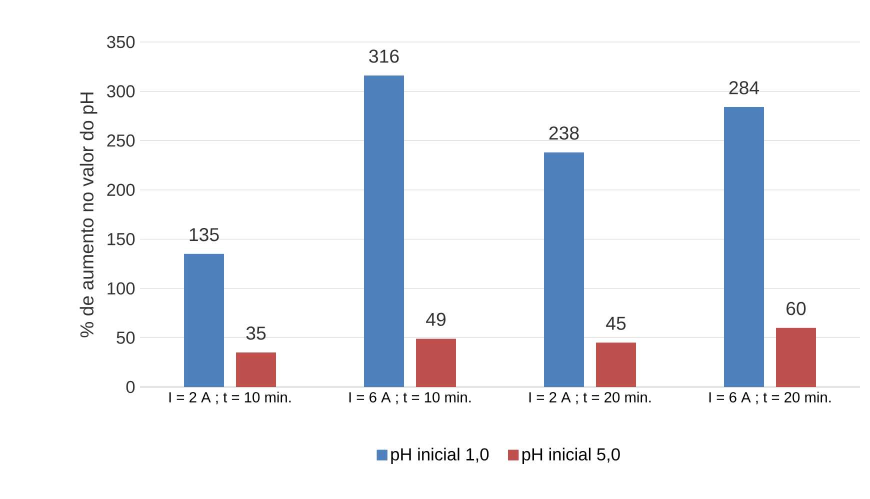  What do you see at coordinates (436, 319) in the screenshot?
I see `data-label: 49` at bounding box center [436, 319].